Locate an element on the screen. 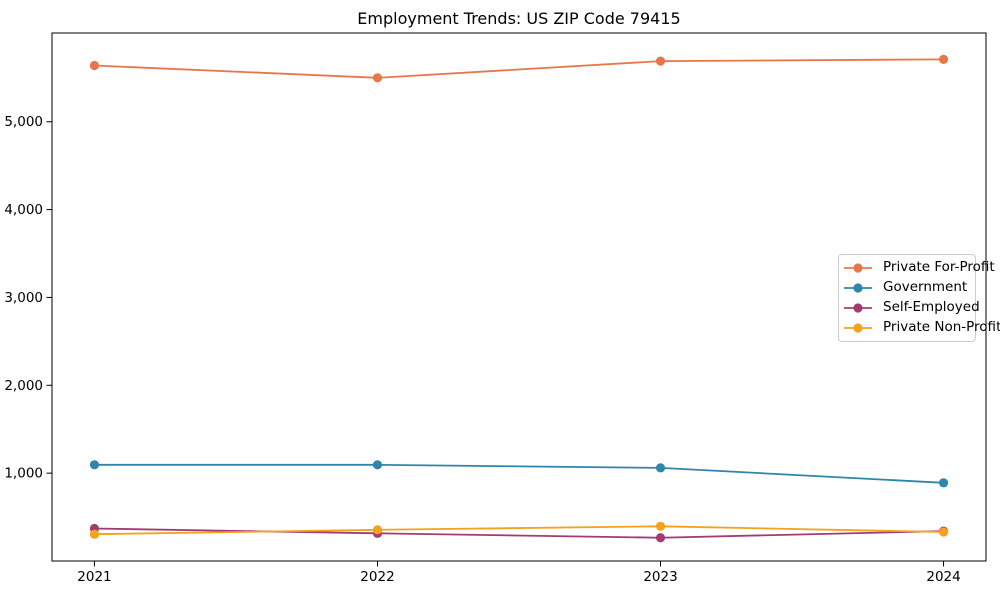 This screenshot has height=600, width=1000. series-line-private-for-profit is located at coordinates (519, 68).